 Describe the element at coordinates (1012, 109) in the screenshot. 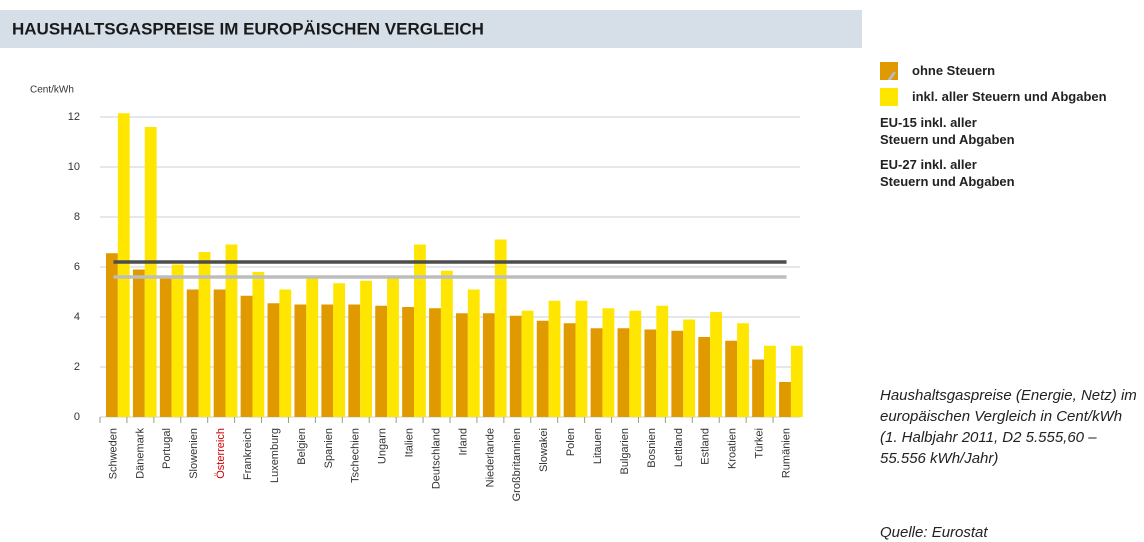

I see `legend-item: EU-15 inkl. aller Steuern und Abgaben` at that location.